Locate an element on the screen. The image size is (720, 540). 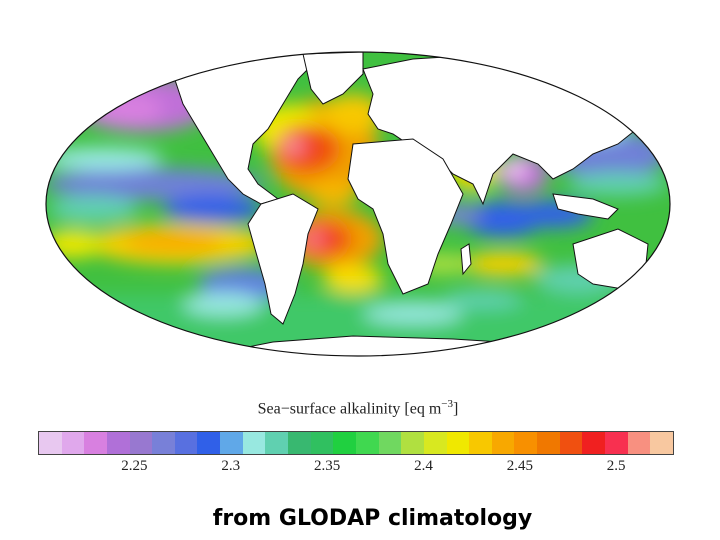
colorbar is located at coordinates (356, 443).